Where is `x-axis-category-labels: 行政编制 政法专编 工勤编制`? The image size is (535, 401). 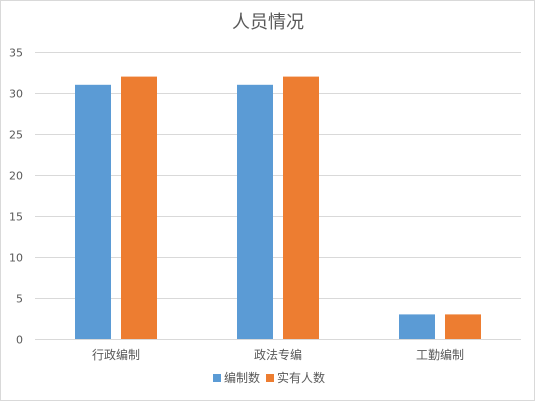 x-axis-category-labels: 行政编制 政法专编 工勤编制 is located at coordinates (278, 354).